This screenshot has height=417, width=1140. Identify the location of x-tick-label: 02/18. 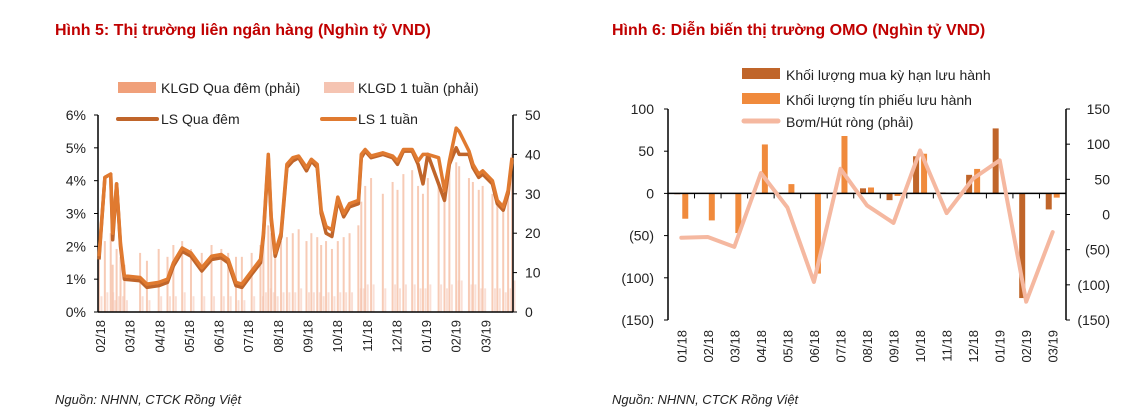
(100, 336).